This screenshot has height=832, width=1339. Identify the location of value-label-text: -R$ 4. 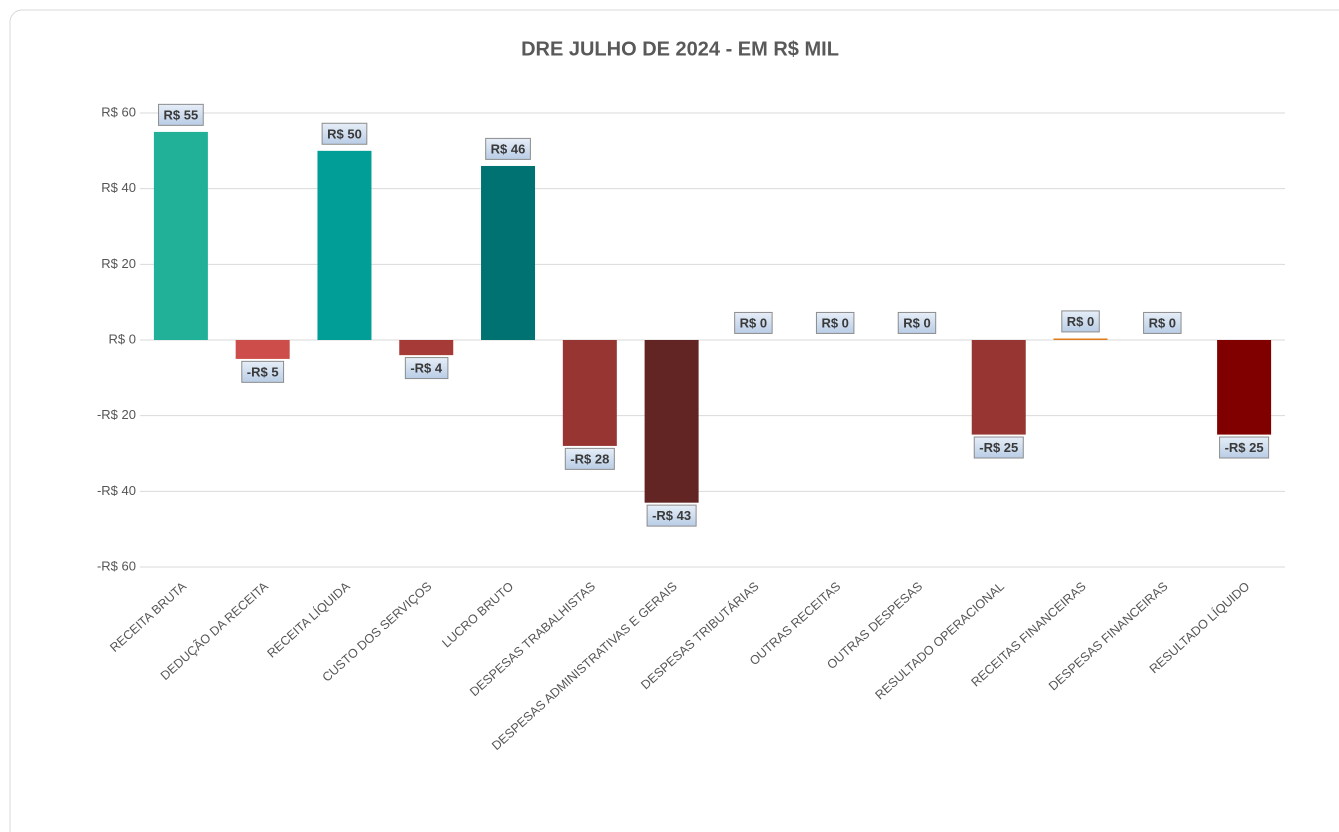
(426, 368).